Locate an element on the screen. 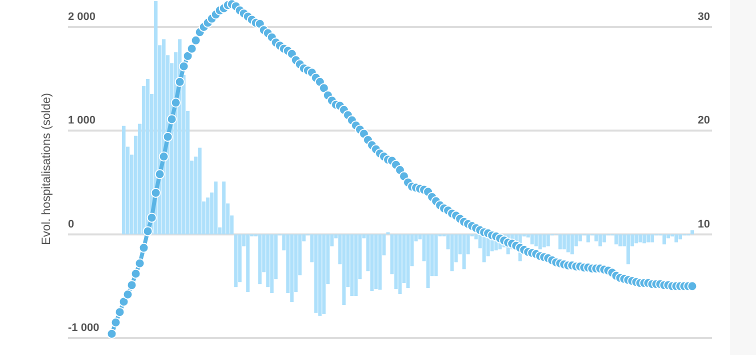 The width and height of the screenshot is (756, 355). y2-tick-label: 10 is located at coordinates (704, 224).